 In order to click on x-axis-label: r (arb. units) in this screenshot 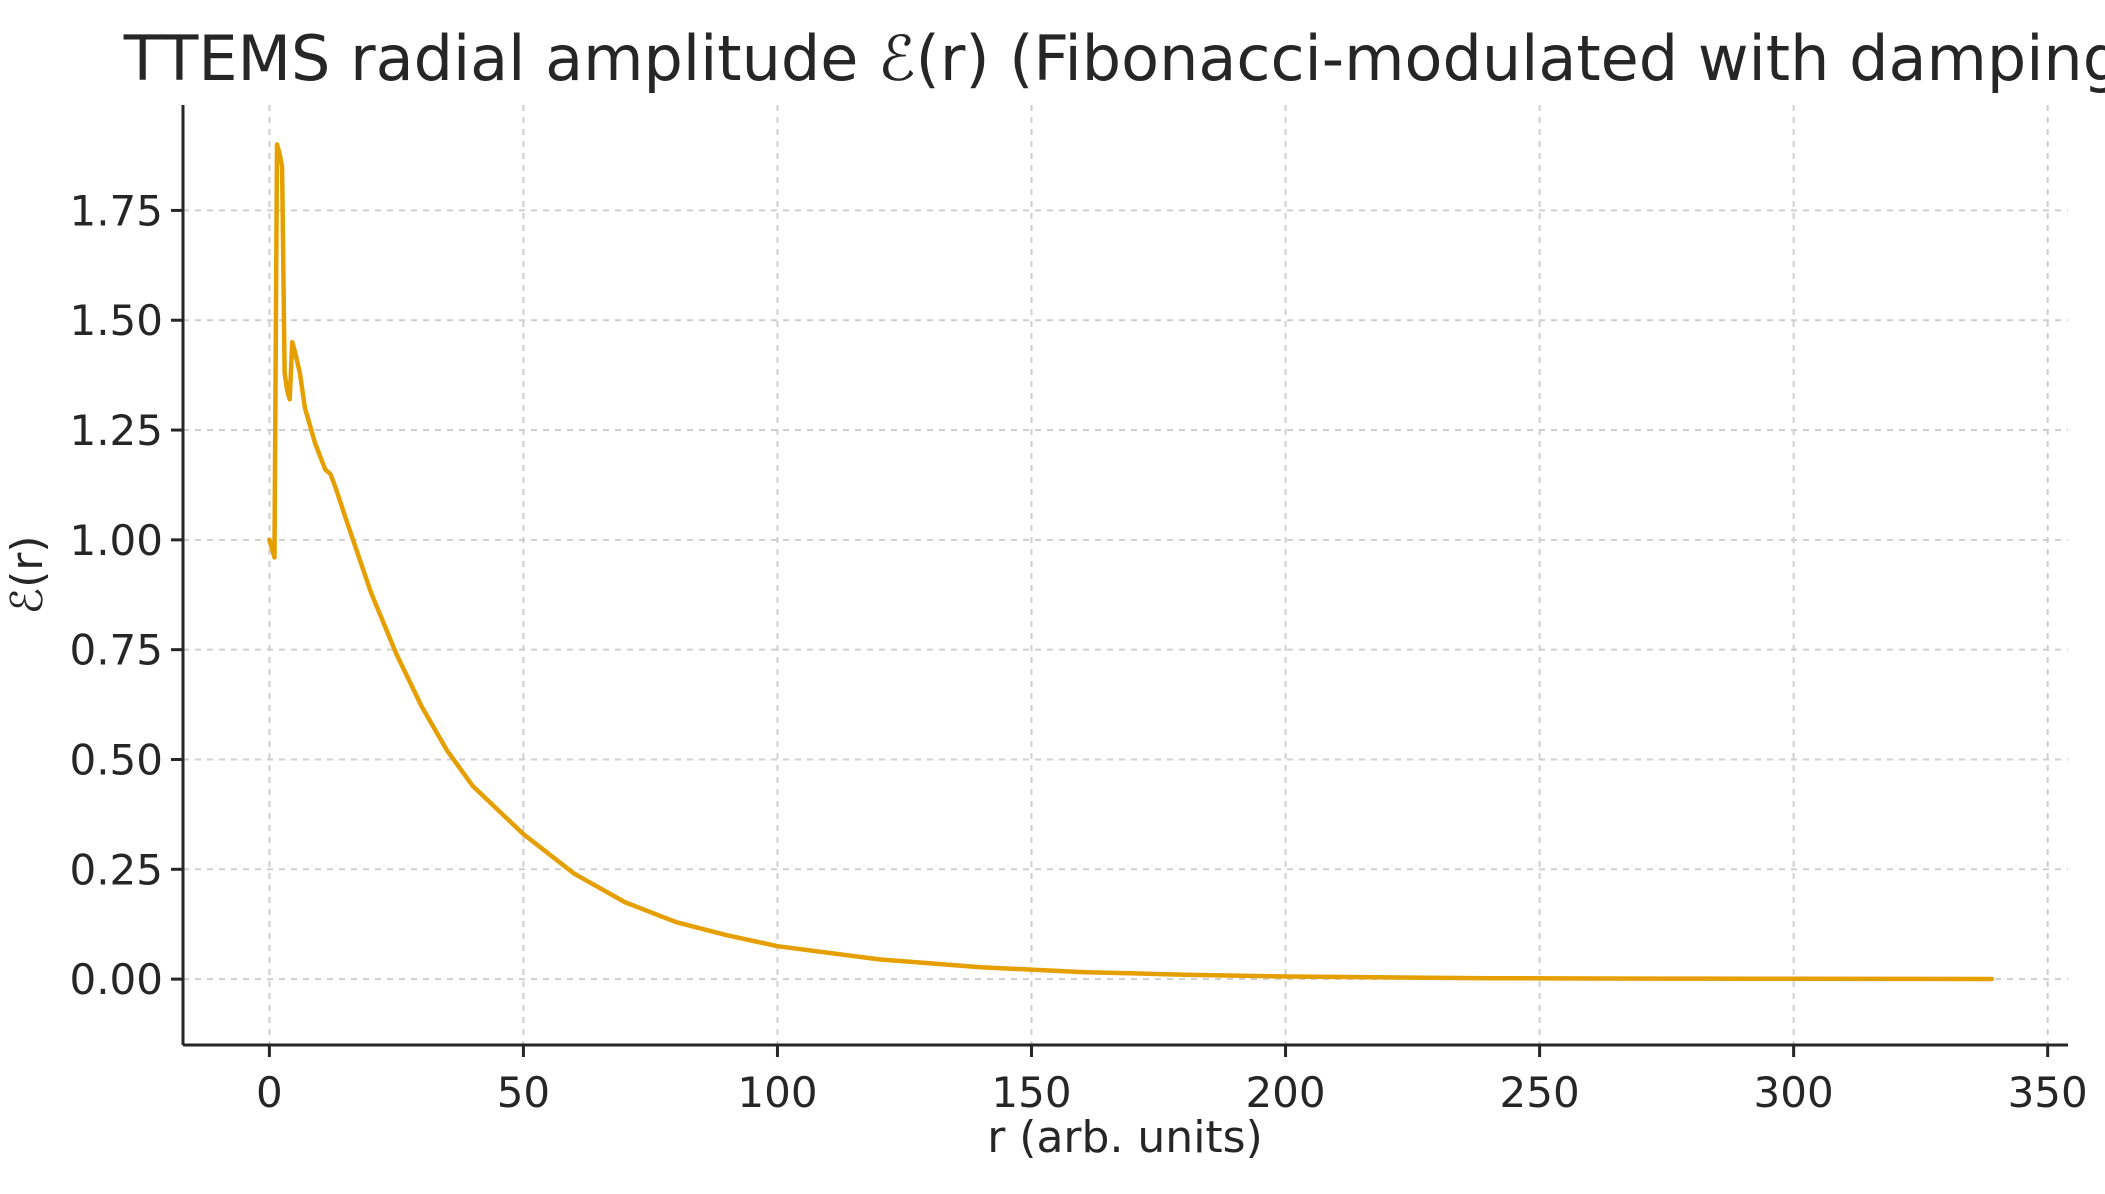, I will do `click(1125, 1137)`.